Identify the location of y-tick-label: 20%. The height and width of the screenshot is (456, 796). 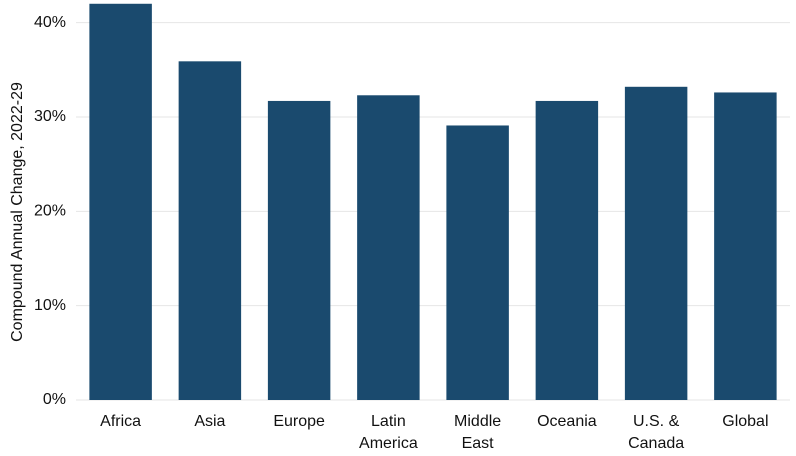
(50, 211).